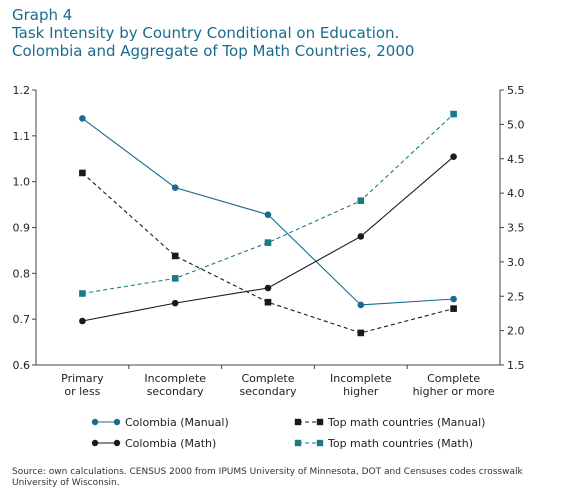 Image resolution: width=570 pixels, height=495 pixels. Describe the element at coordinates (22, 319) in the screenshot. I see `y-left-tick-label: 0.7` at that location.